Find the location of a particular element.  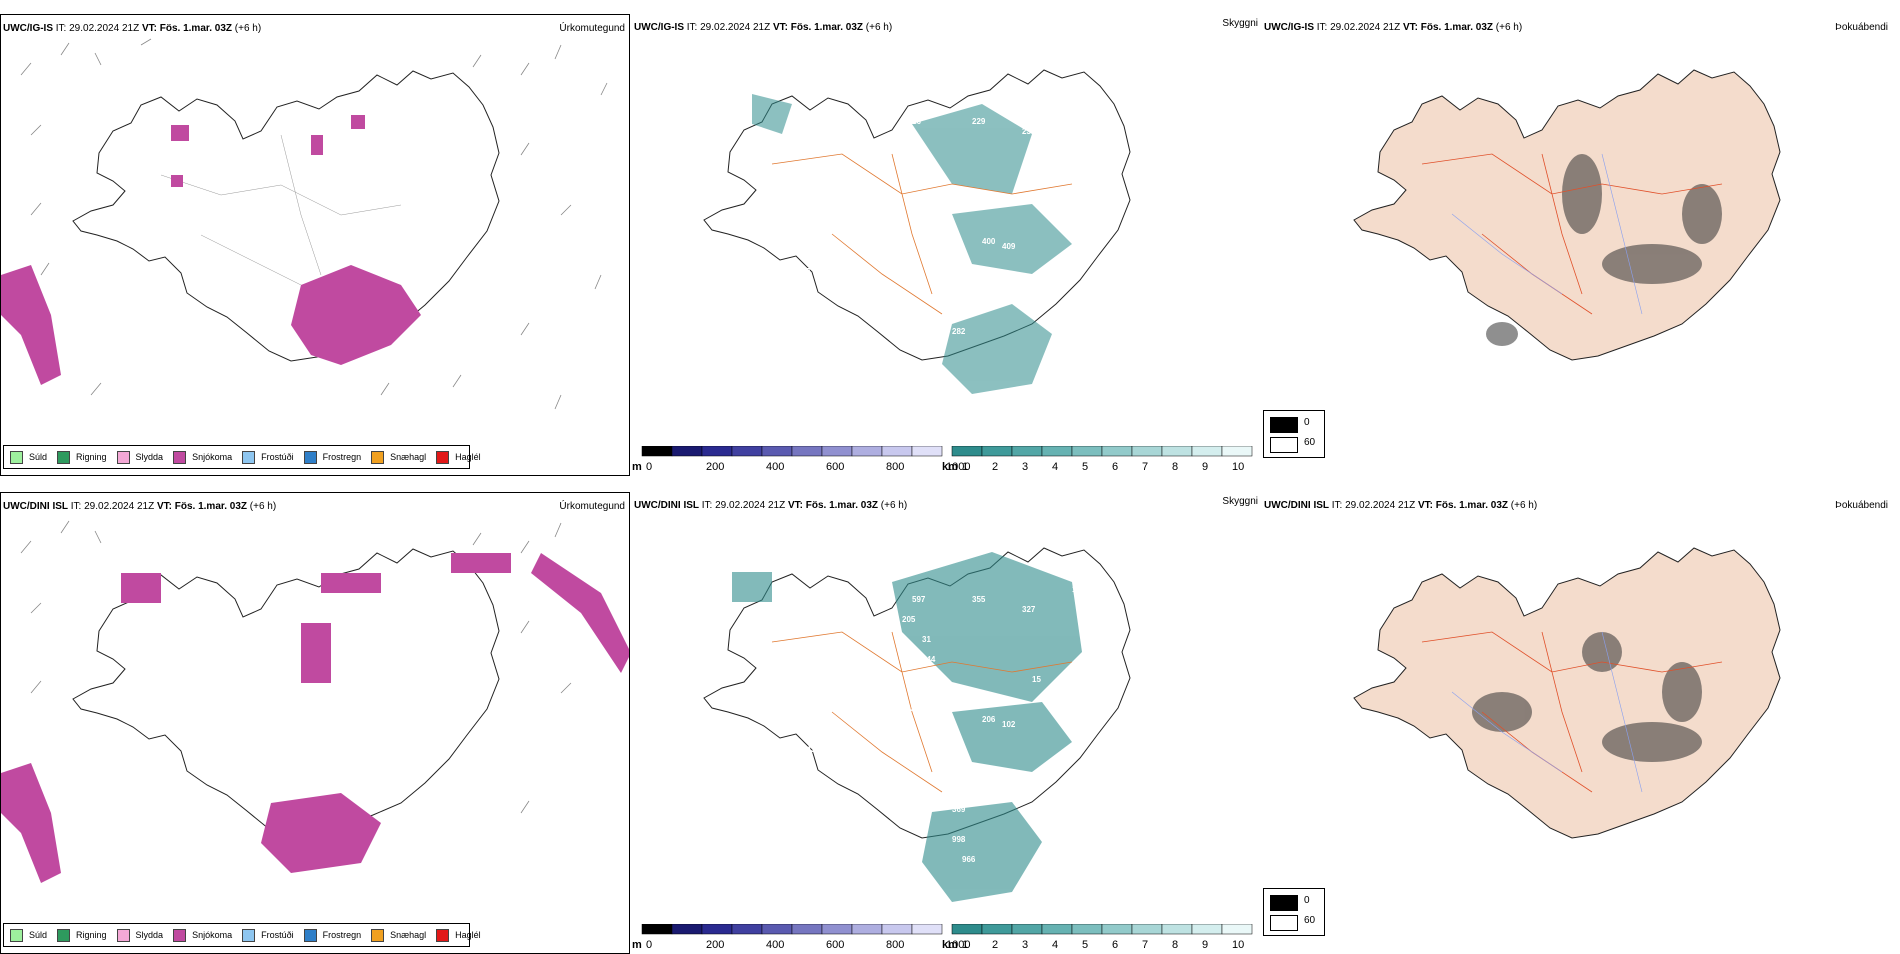

panel-title: Úrkomutegund is located at coordinates (592, 28).